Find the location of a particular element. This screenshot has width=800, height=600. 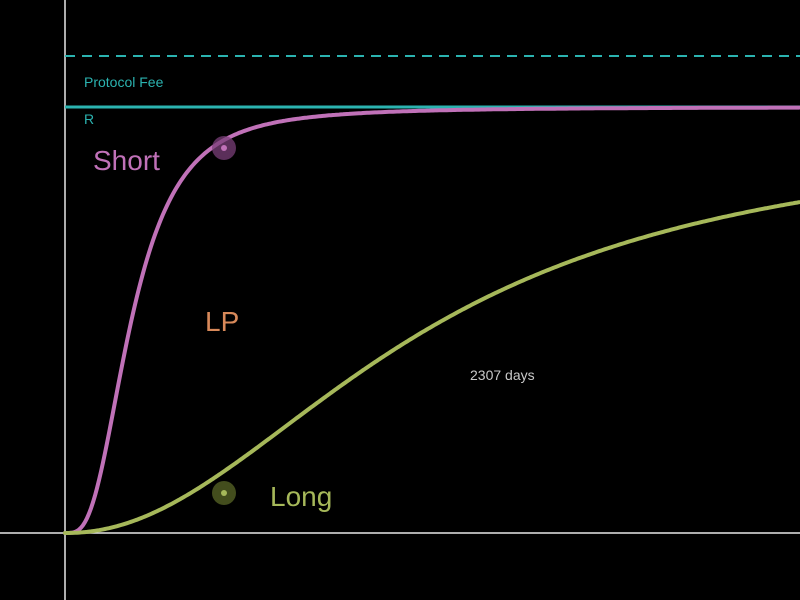

short-series-label: Short is located at coordinates (126, 160).